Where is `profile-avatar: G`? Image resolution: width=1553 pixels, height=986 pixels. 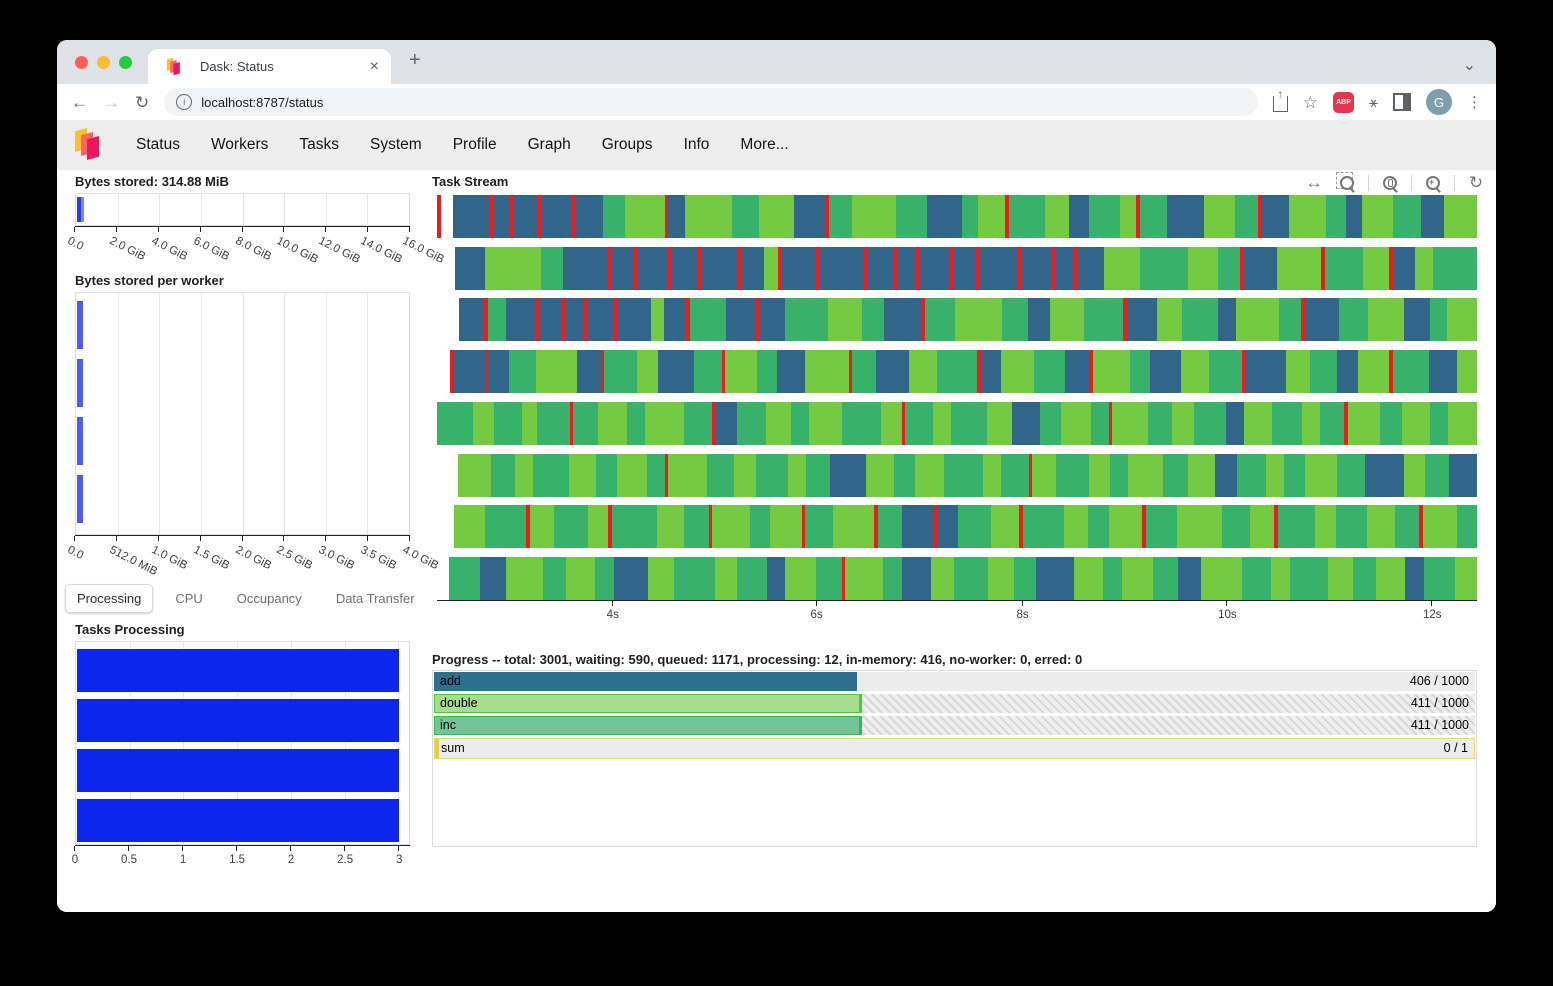 profile-avatar: G is located at coordinates (1439, 102).